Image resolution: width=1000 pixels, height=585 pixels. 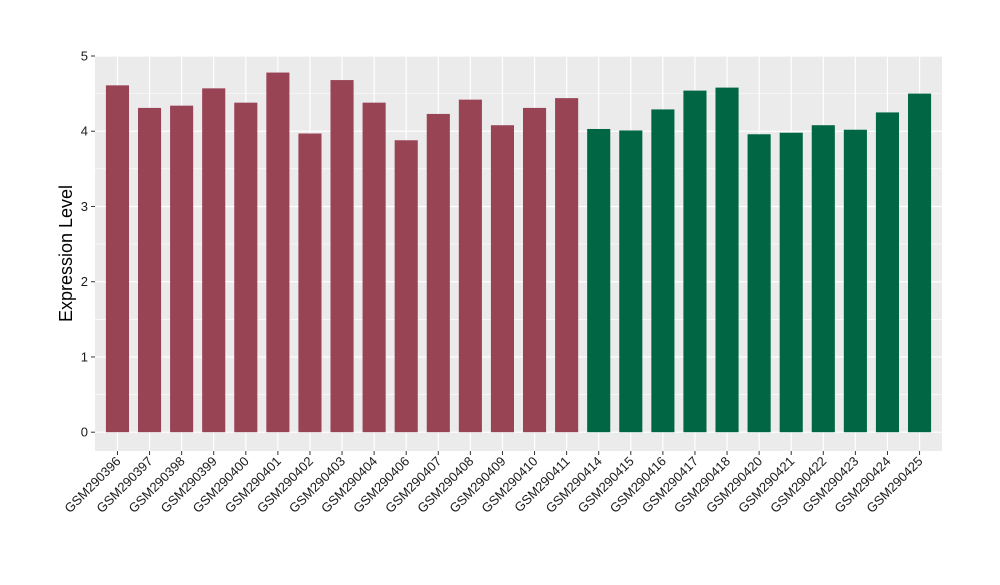 I want to click on y-tick-label: 0, so click(x=84, y=432).